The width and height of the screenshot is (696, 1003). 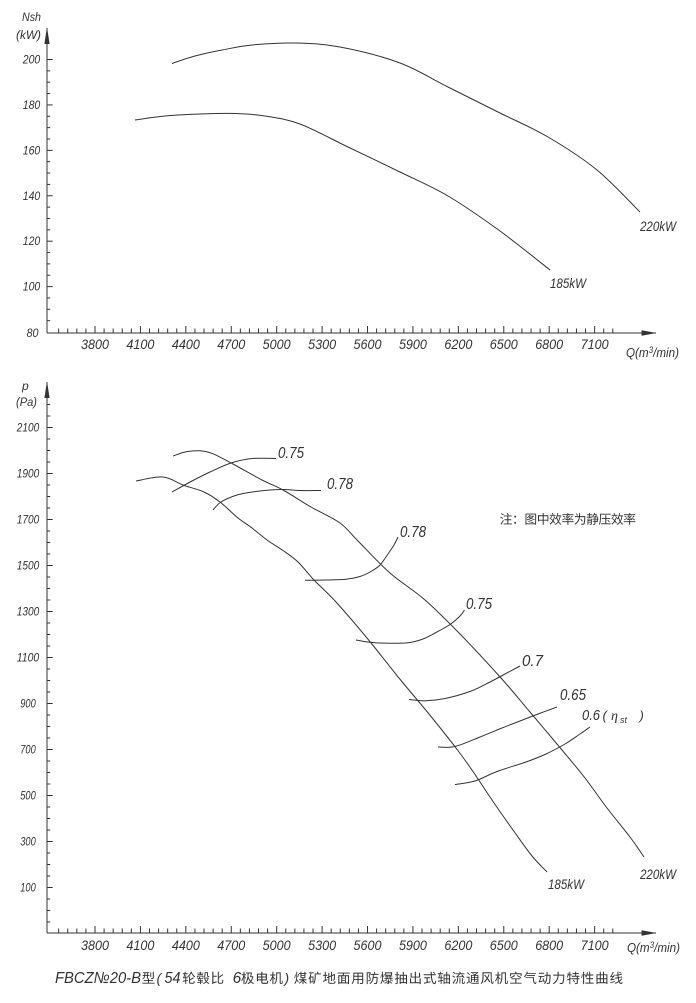 What do you see at coordinates (28, 843) in the screenshot?
I see `svg-text: 300` at bounding box center [28, 843].